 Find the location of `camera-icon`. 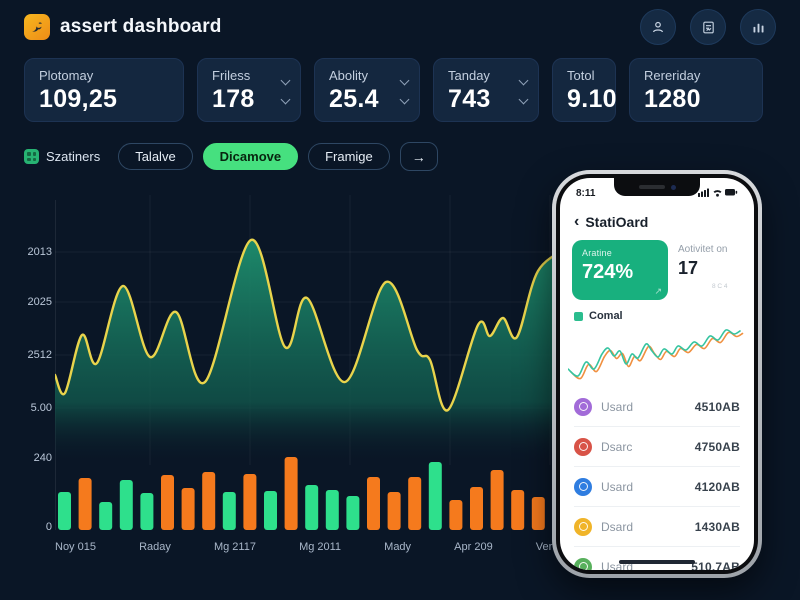

camera-icon is located at coordinates (673, 187).